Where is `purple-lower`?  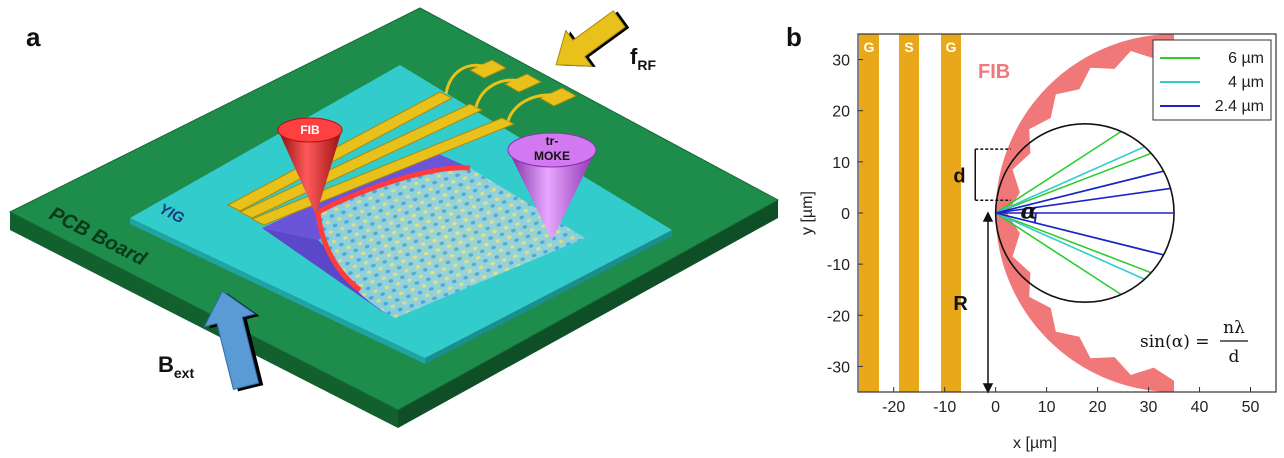
purple-lower is located at coordinates (328, 273).